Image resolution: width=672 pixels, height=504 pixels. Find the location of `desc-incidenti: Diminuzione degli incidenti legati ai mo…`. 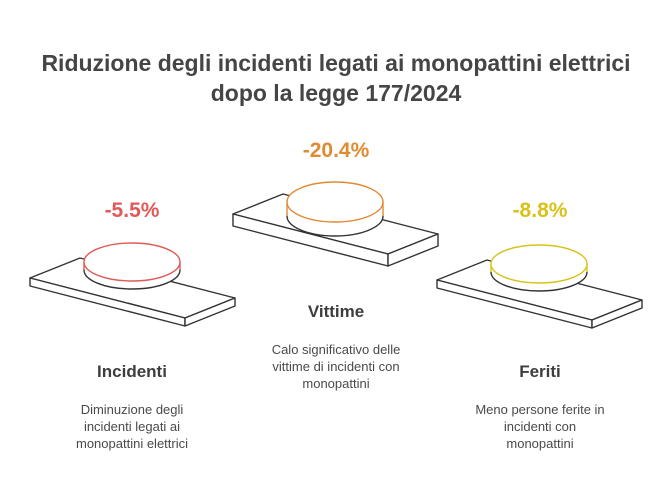

desc-incidenti: Diminuzione degli incidenti legati ai mo… is located at coordinates (132, 426).